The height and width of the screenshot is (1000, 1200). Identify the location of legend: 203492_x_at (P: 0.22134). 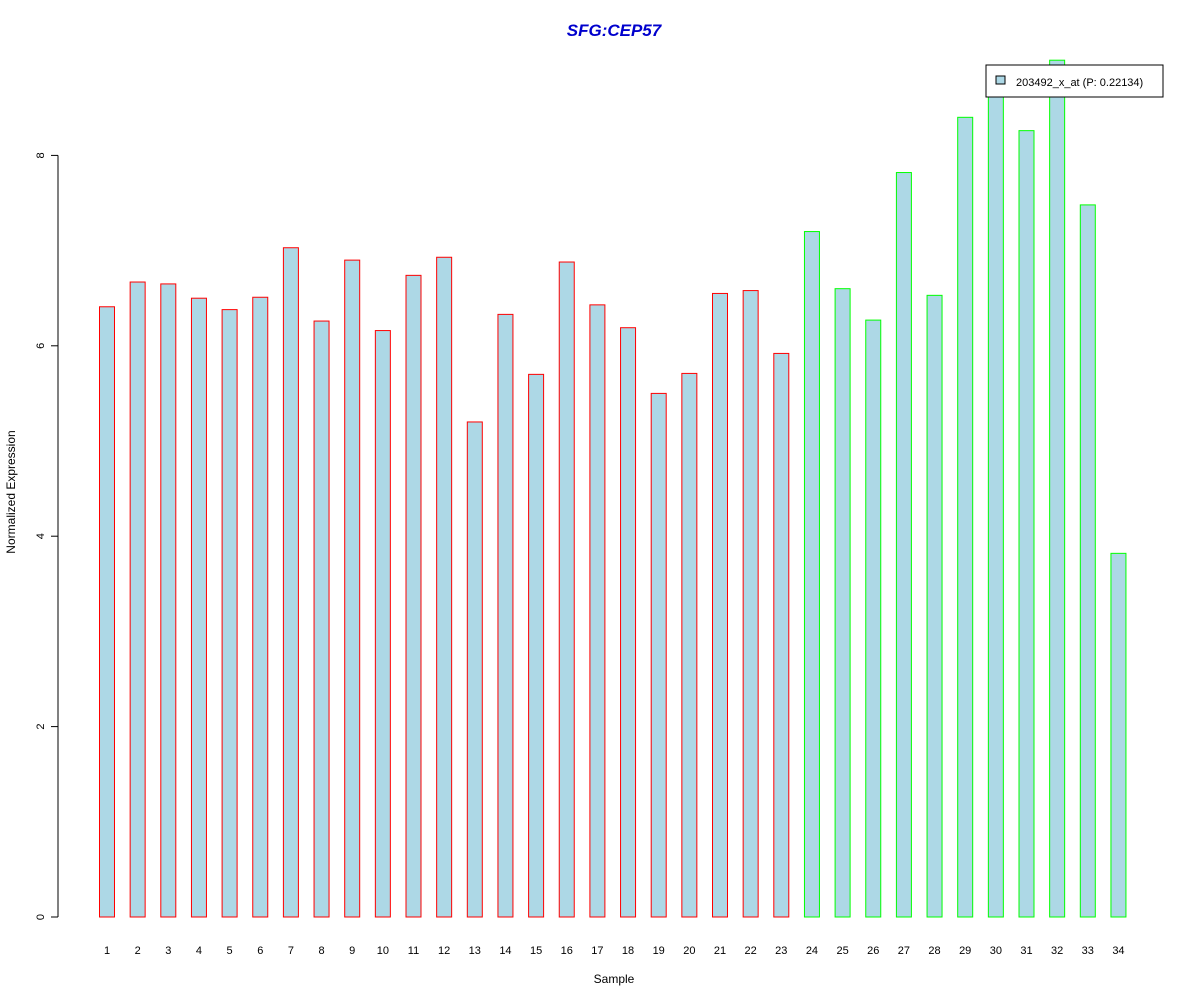
(1074, 81).